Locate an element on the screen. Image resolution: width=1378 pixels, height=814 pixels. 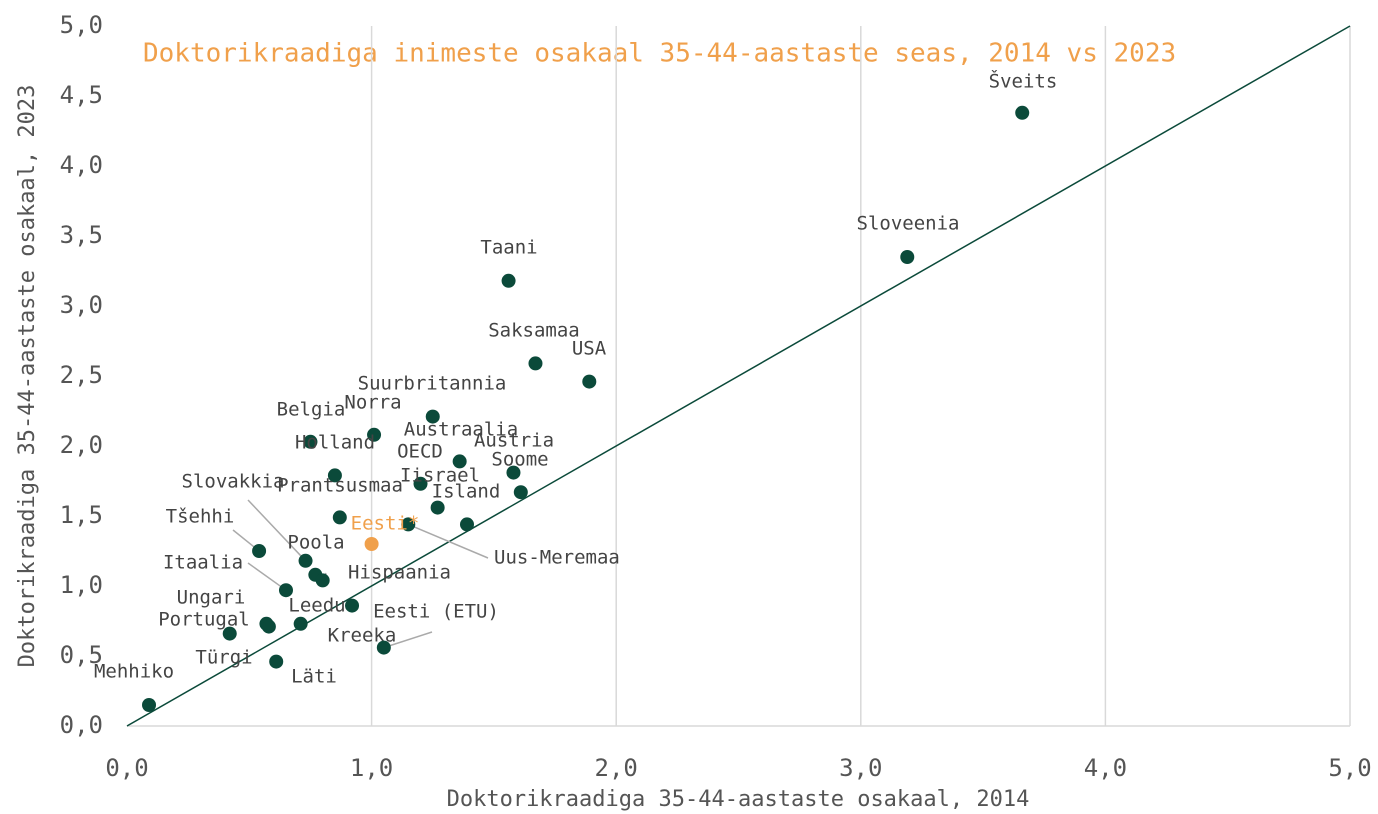
point-label: Hispaania is located at coordinates (399, 573).